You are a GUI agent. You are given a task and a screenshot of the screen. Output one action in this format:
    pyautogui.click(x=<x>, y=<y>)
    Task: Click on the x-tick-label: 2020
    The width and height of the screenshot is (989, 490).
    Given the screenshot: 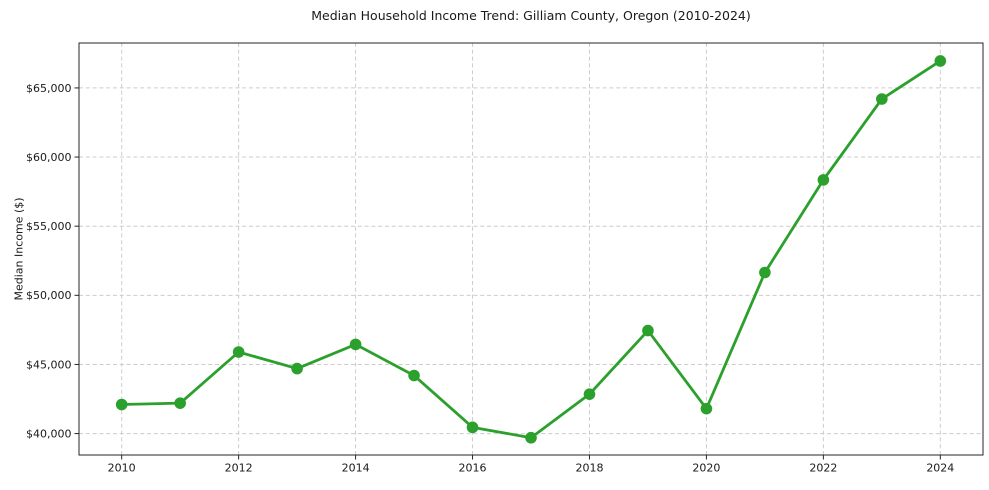 What is the action you would take?
    pyautogui.click(x=706, y=468)
    